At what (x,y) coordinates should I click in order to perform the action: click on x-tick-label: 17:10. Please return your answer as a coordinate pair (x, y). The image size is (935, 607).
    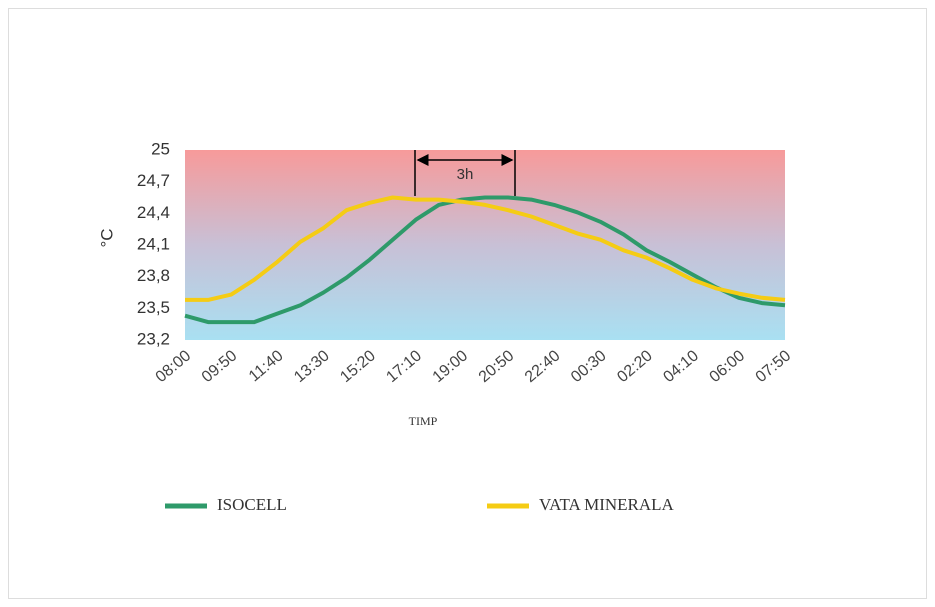
    Looking at the image, I should click on (404, 366).